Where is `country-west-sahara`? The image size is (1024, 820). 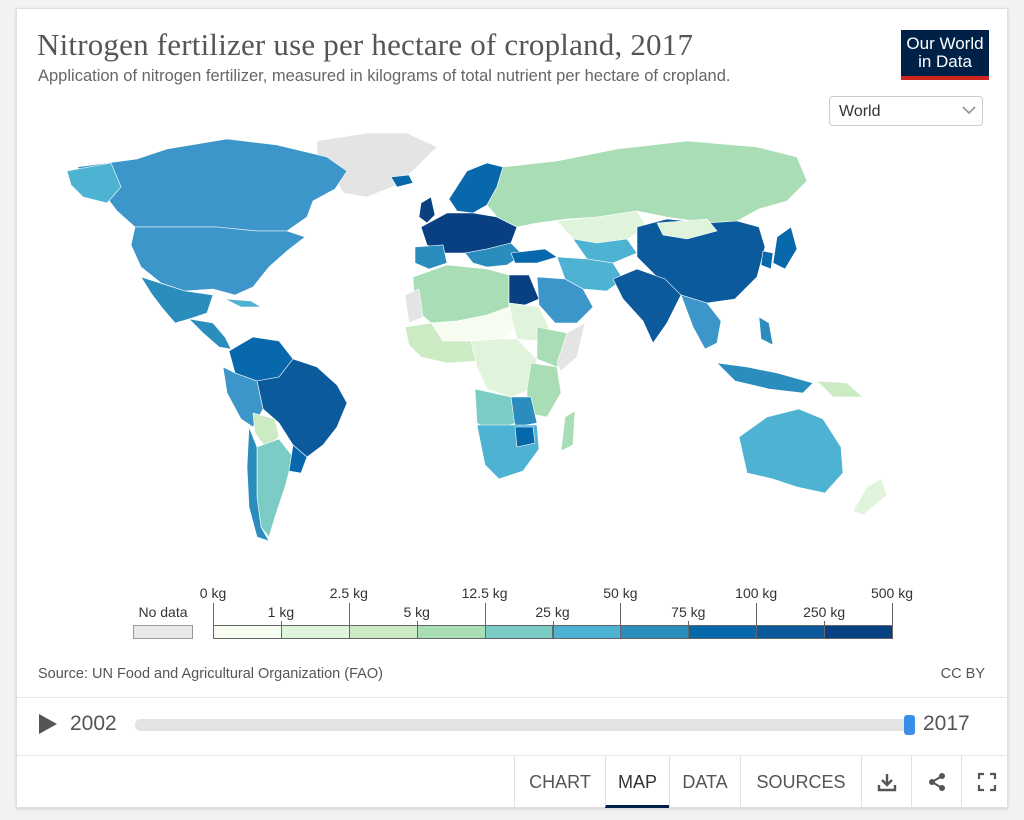 country-west-sahara is located at coordinates (414, 306).